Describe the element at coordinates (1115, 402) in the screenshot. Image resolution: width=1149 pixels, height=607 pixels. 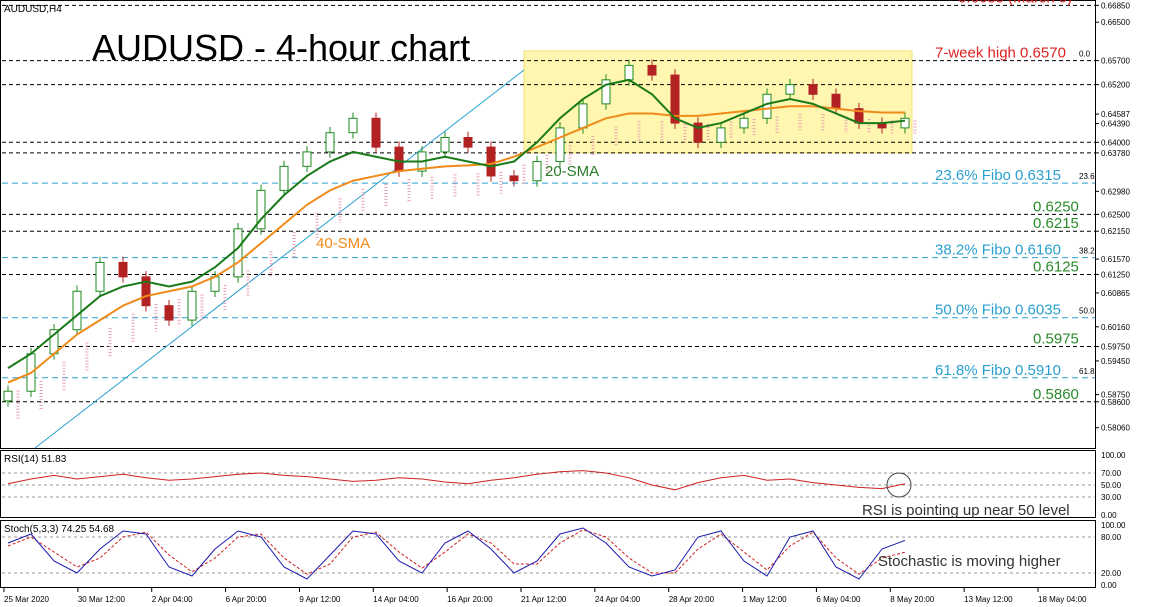
I see `y-tick-label: 0.58600` at that location.